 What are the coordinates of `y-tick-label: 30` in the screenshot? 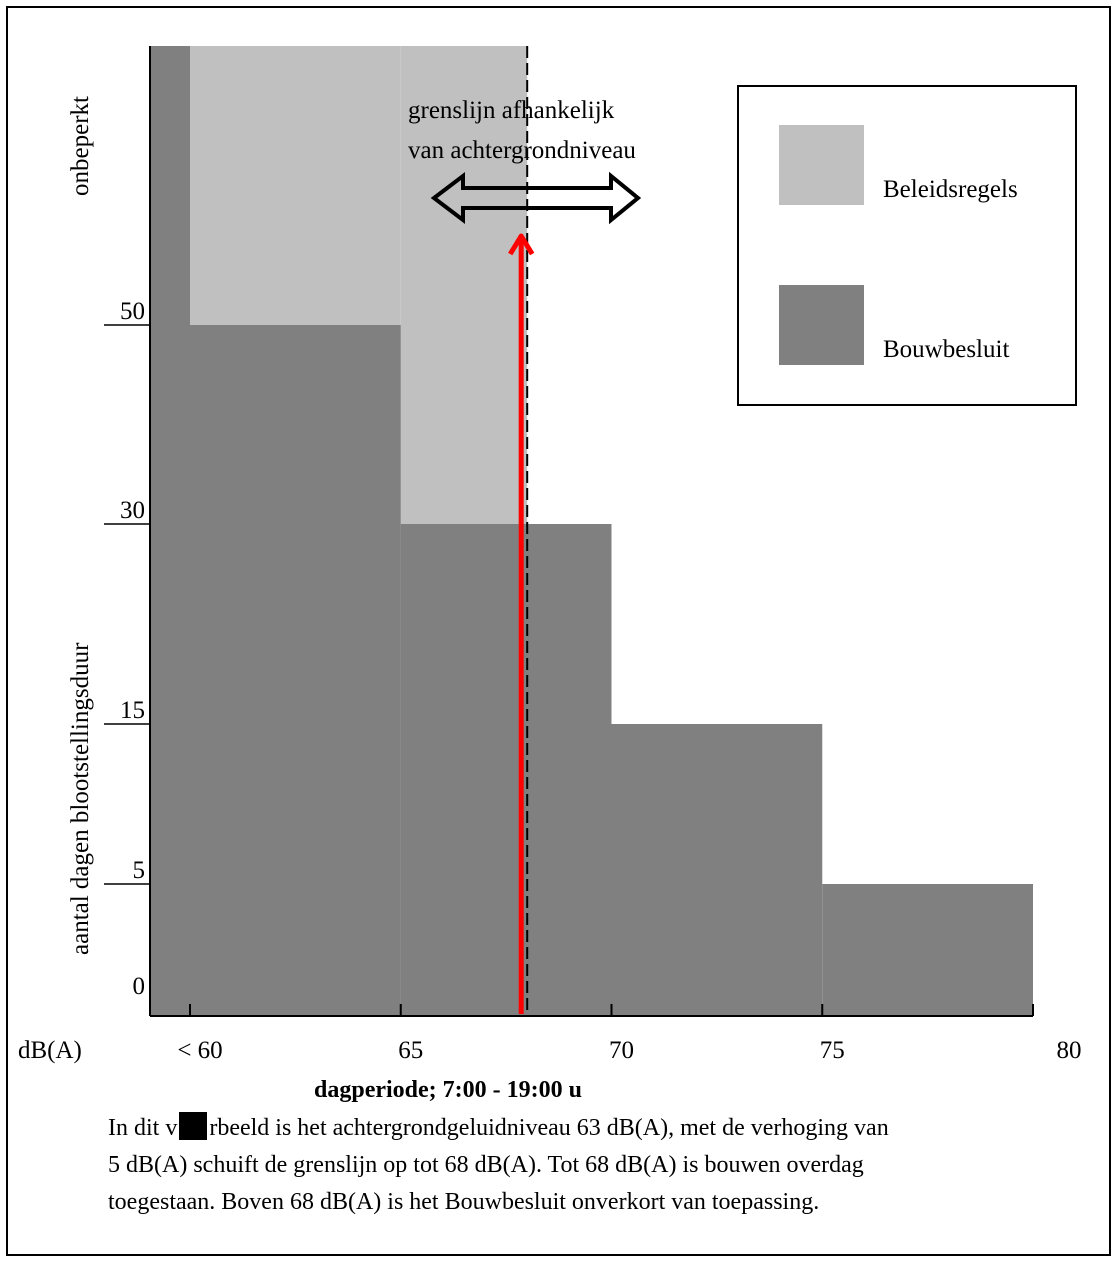 It's located at (132, 510).